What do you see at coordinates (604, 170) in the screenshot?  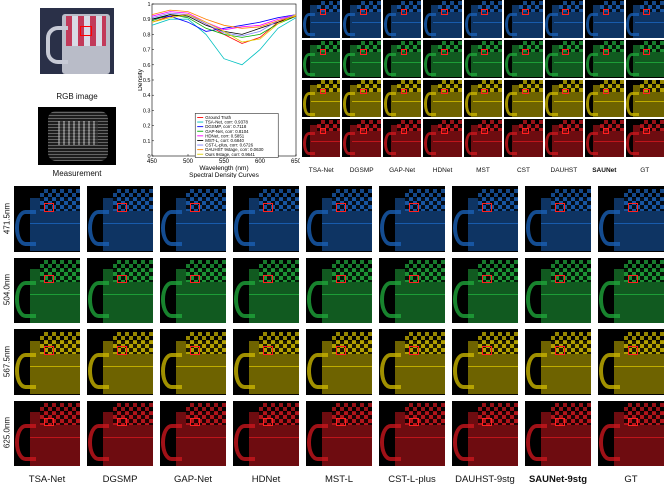 I see `top-method-label: SAUNet` at bounding box center [604, 170].